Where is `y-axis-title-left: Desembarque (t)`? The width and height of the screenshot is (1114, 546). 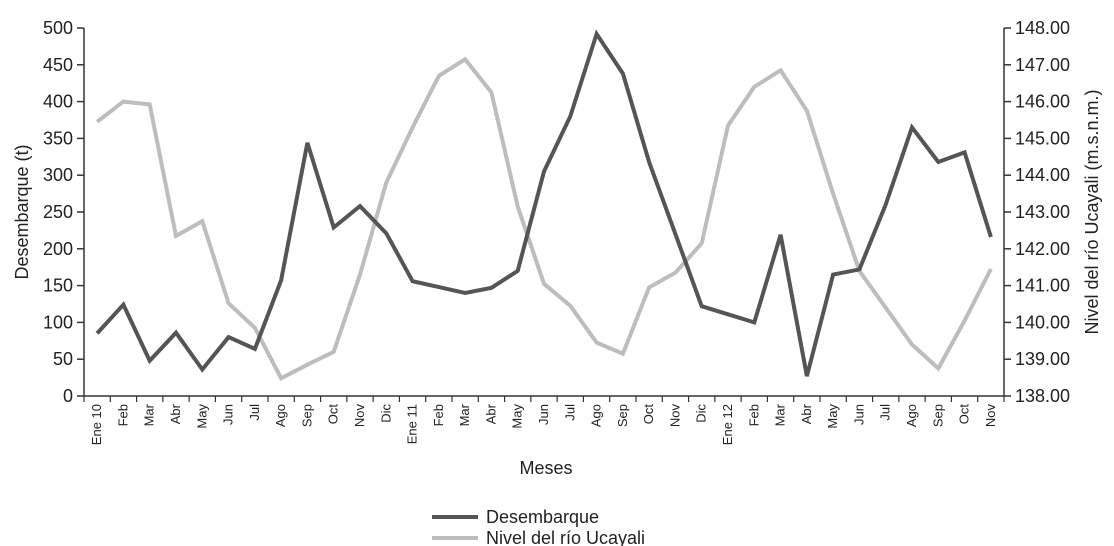
y-axis-title-left: Desembarque (t) is located at coordinates (22, 211).